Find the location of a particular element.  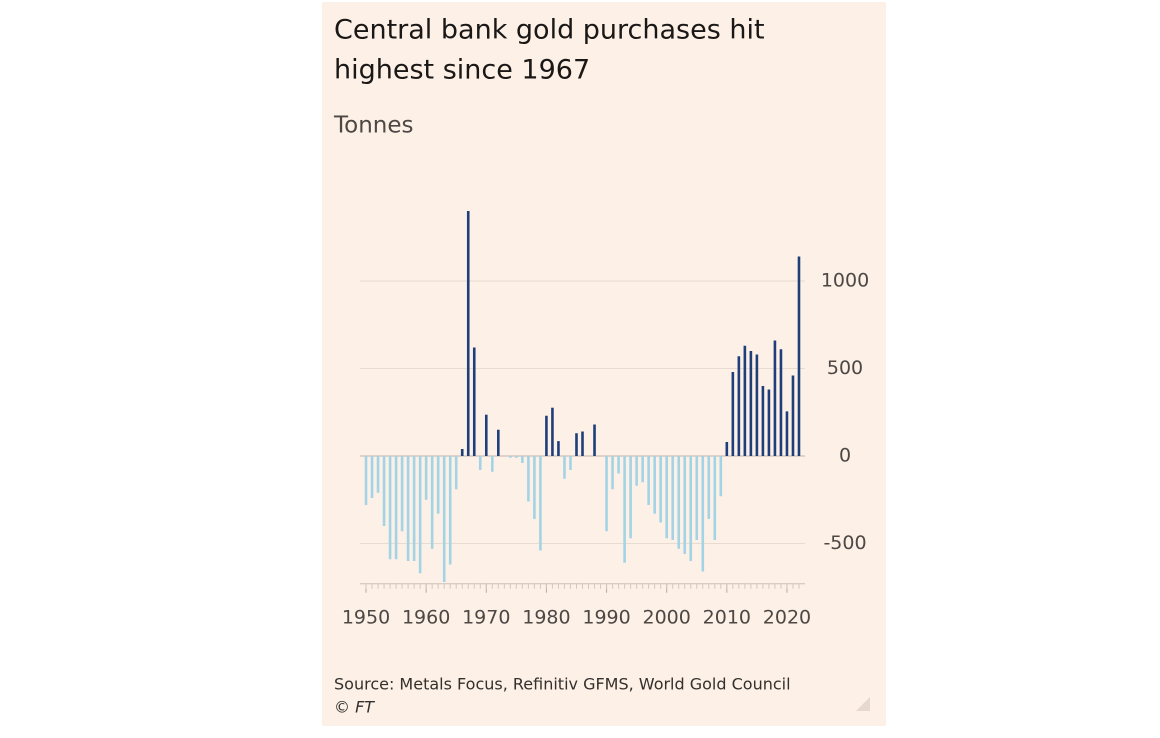

subtitle: Tonnes is located at coordinates (373, 126).